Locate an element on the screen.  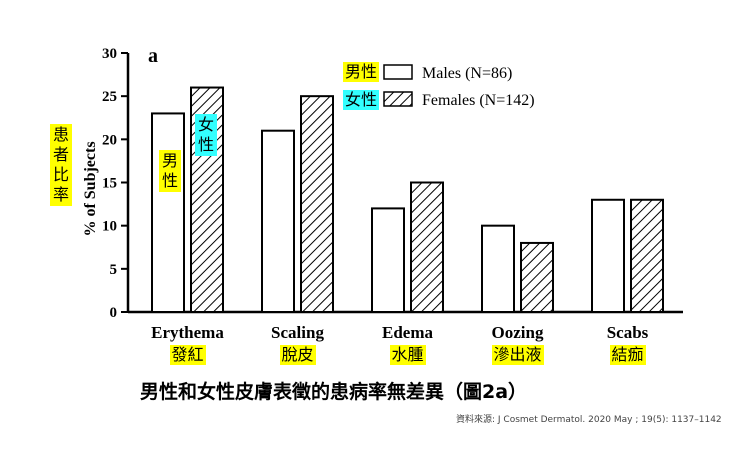
bar-males-scabs is located at coordinates (608, 255).